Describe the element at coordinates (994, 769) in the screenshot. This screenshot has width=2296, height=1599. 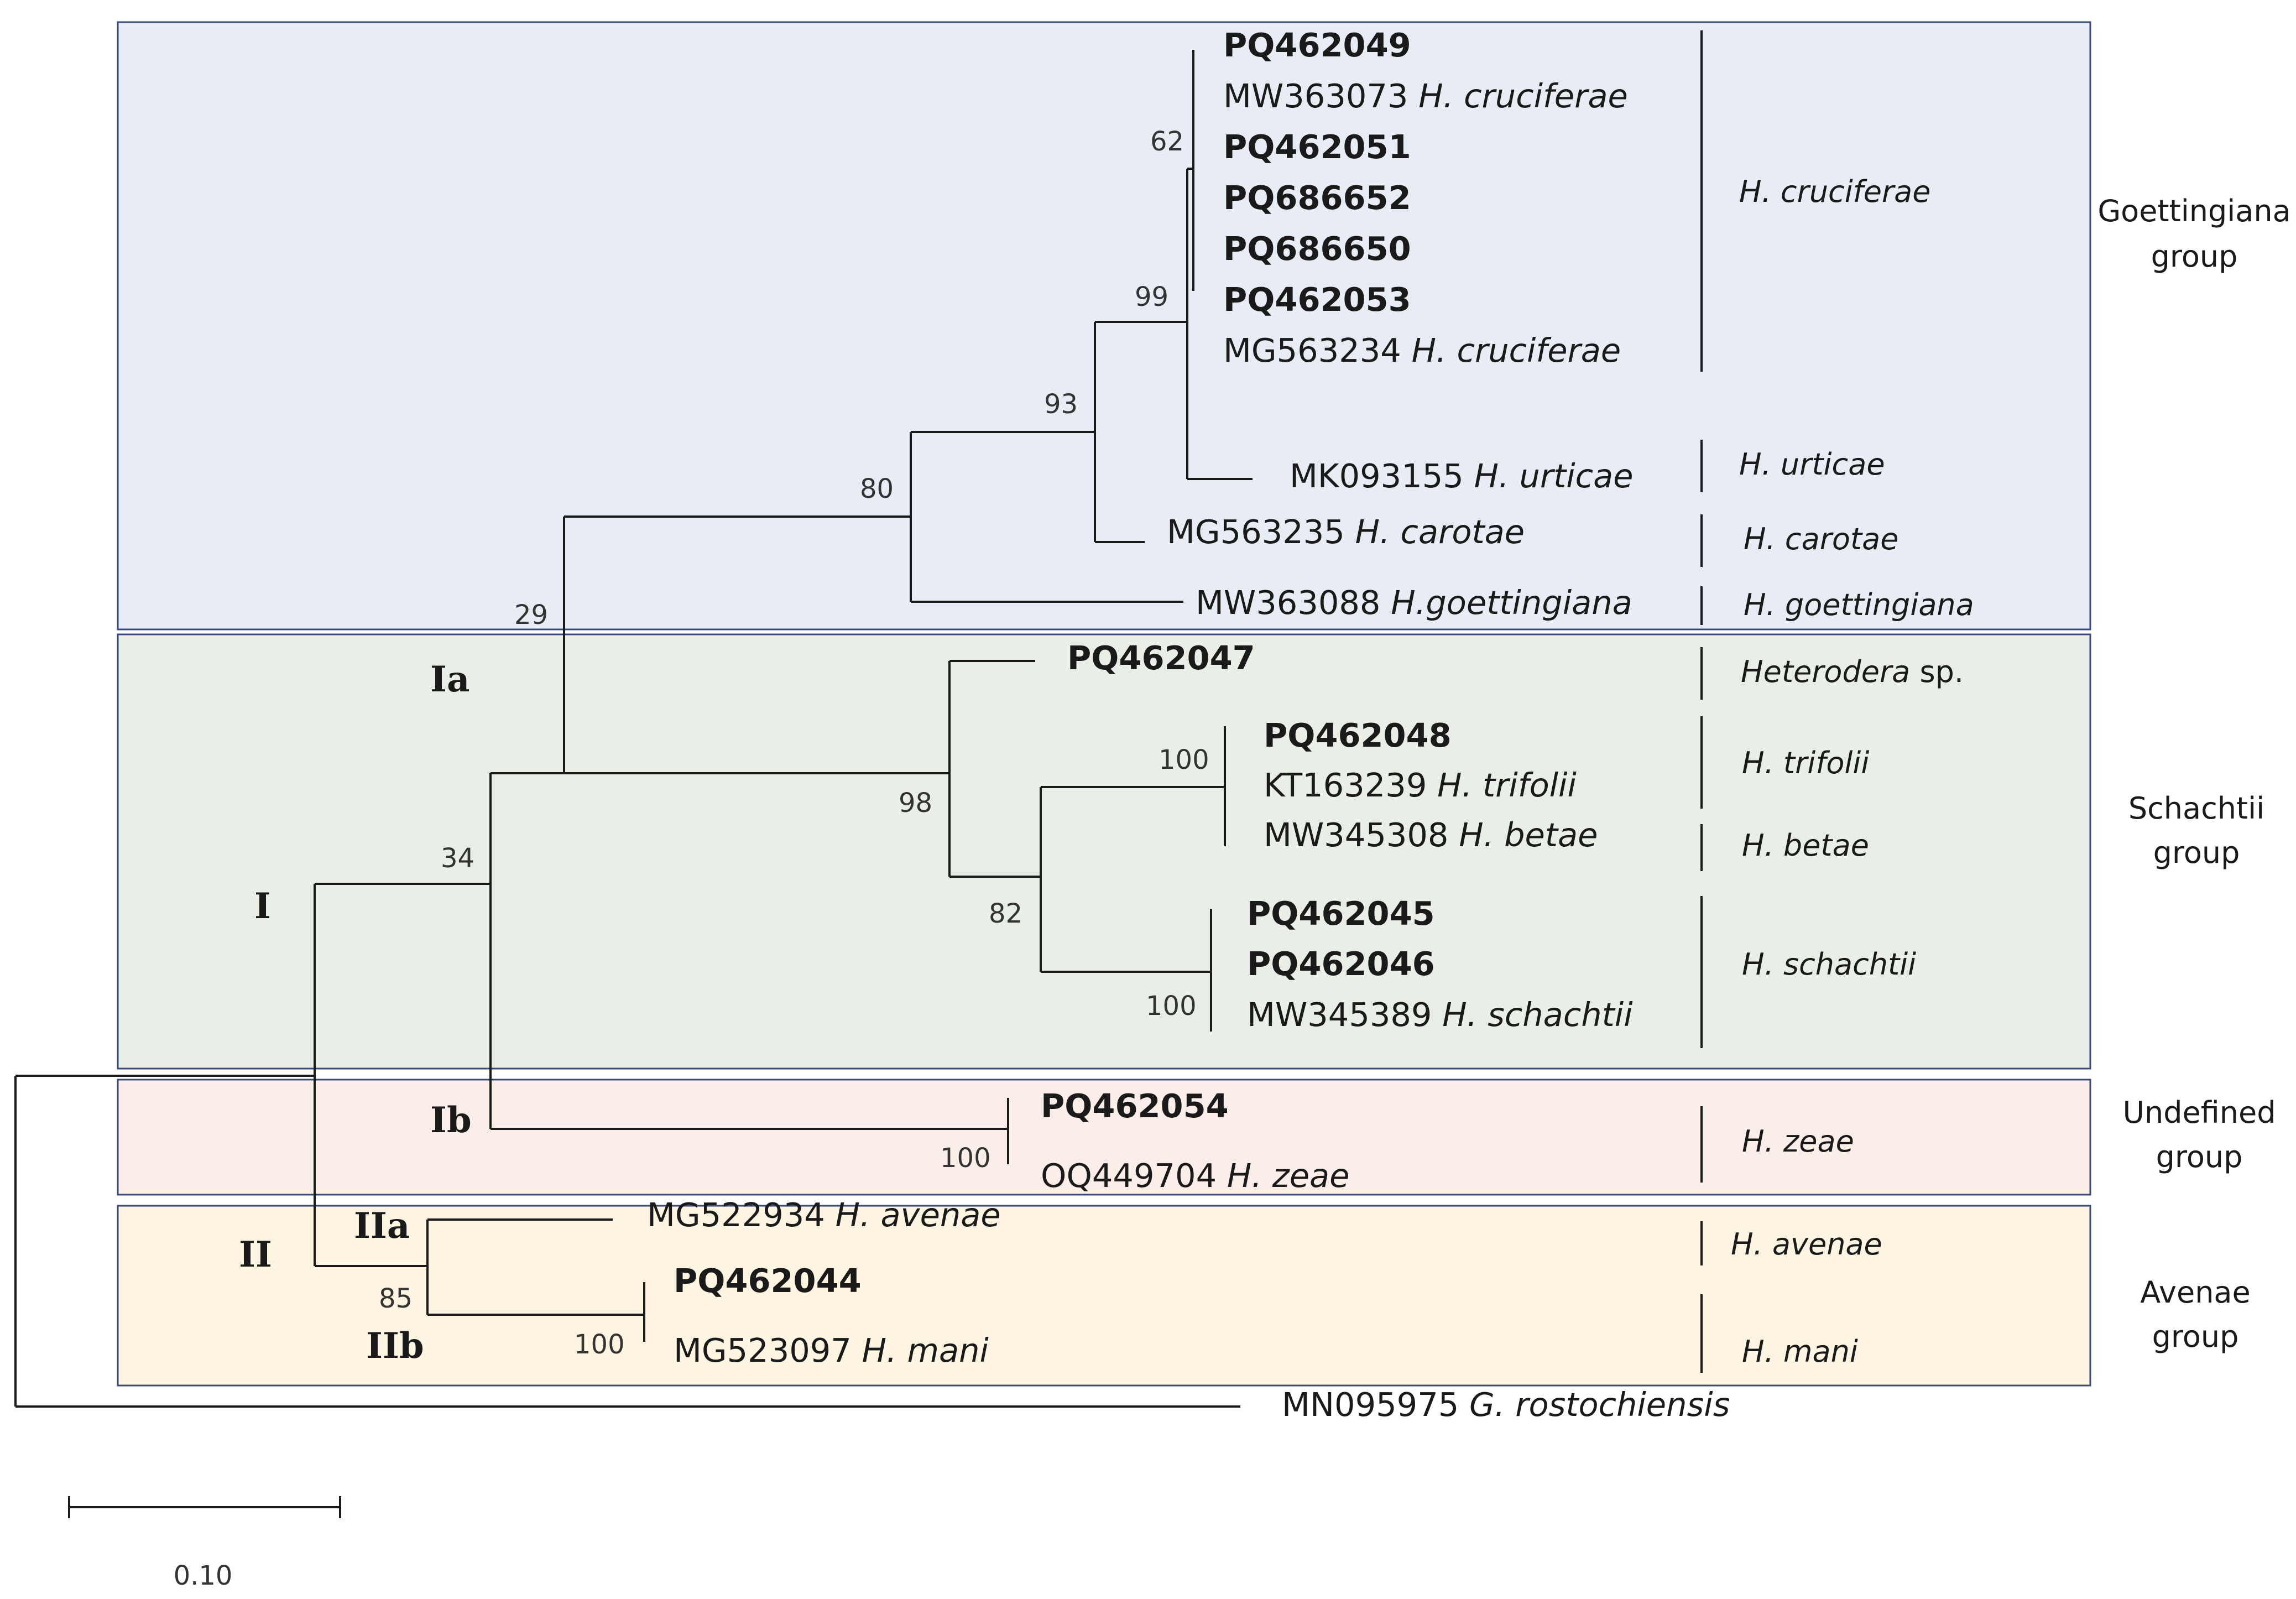
I see `schachtii-node-branch` at that location.